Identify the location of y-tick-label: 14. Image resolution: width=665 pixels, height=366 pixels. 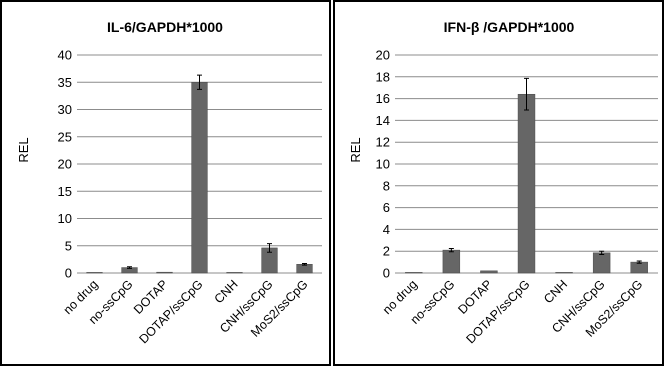
(383, 120).